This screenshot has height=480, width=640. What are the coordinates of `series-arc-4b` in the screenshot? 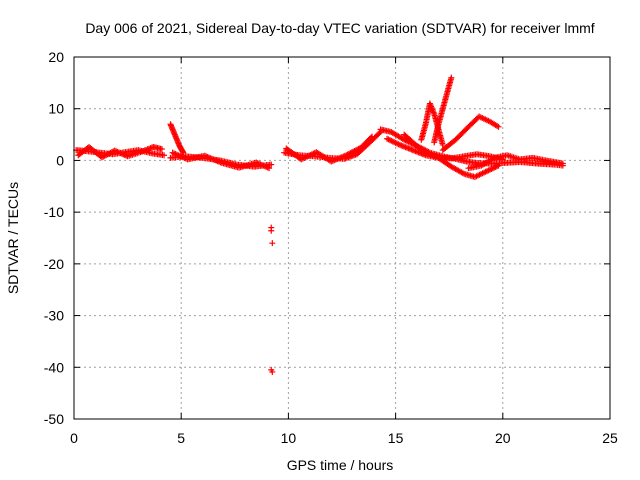 It's located at (329, 149).